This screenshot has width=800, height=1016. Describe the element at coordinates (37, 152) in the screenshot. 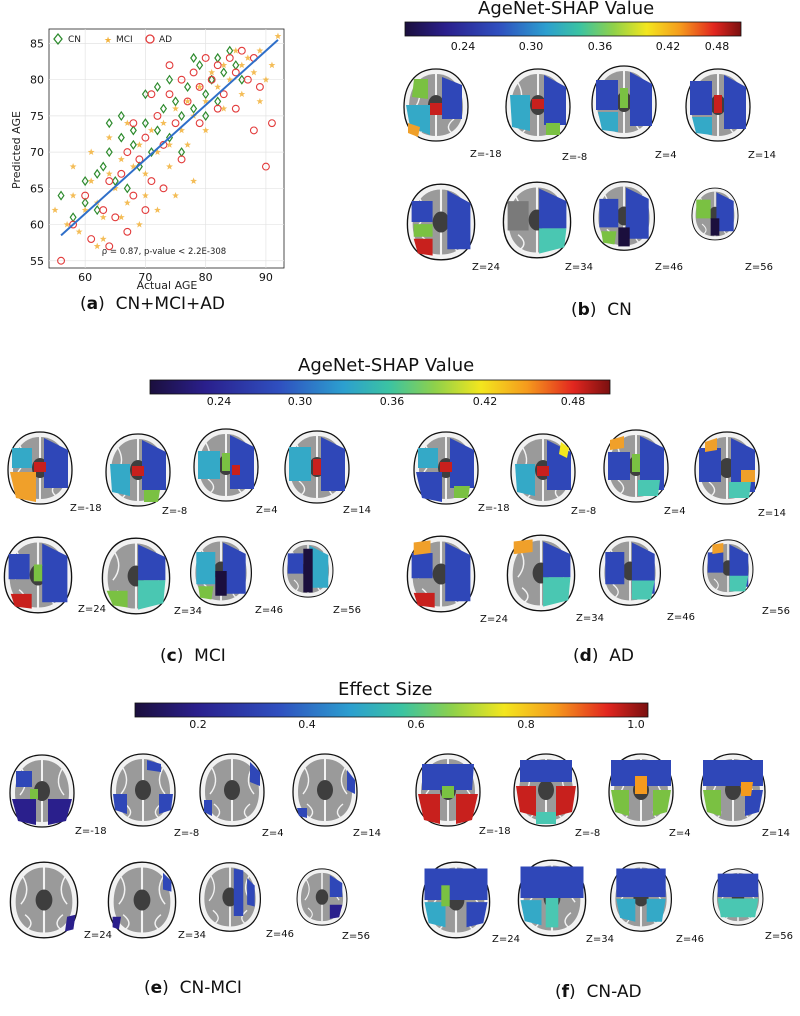

I see `y-axis-ticks: 55 60 65 70 75 80 85` at that location.